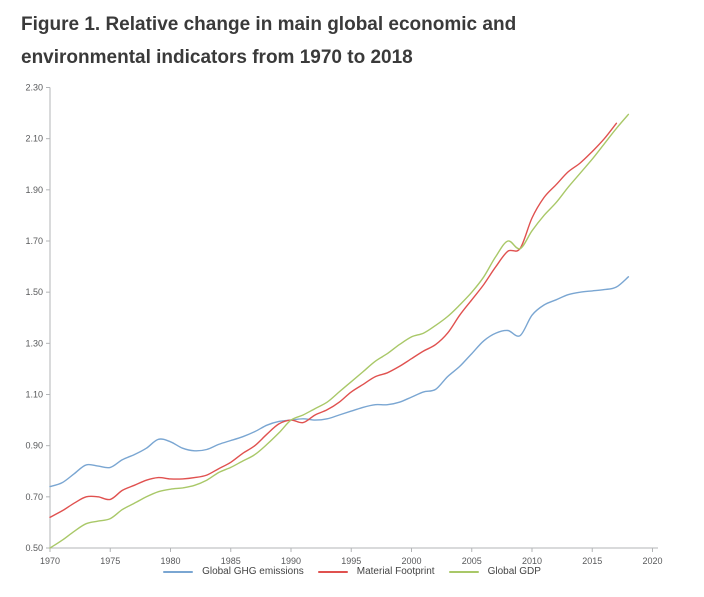 The image size is (704, 597). Describe the element at coordinates (291, 561) in the screenshot. I see `x-tick-label: 1990` at that location.